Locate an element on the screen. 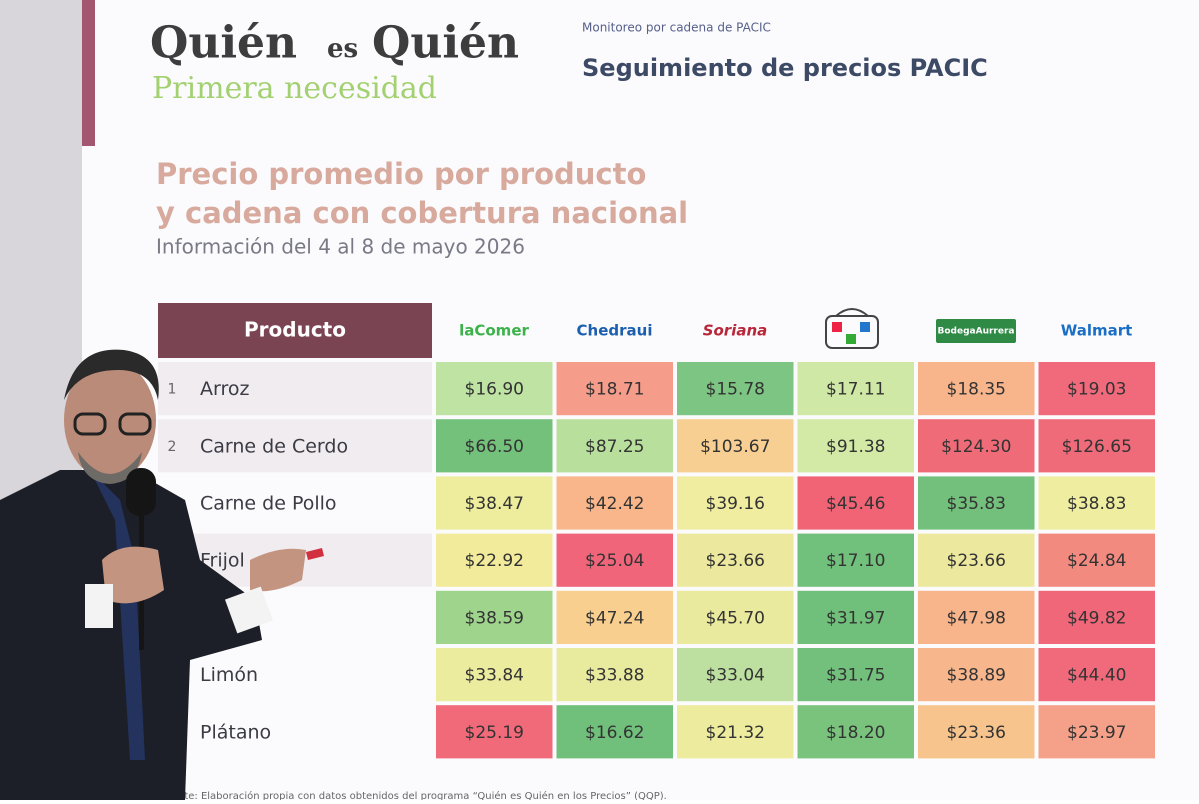 The width and height of the screenshot is (1199, 804). subtitle: Información del 4 al 8 de mayo 2026 is located at coordinates (340, 247).